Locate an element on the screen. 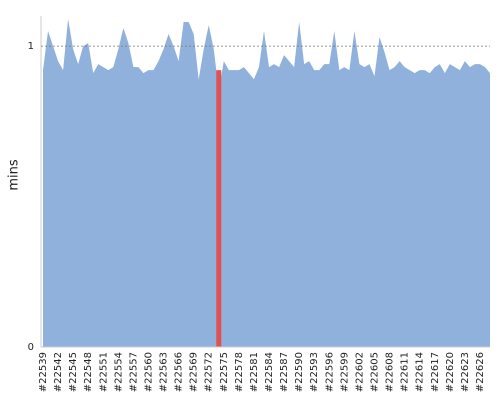 This screenshot has height=404, width=500. x-tick-label: #22542 is located at coordinates (58, 372).